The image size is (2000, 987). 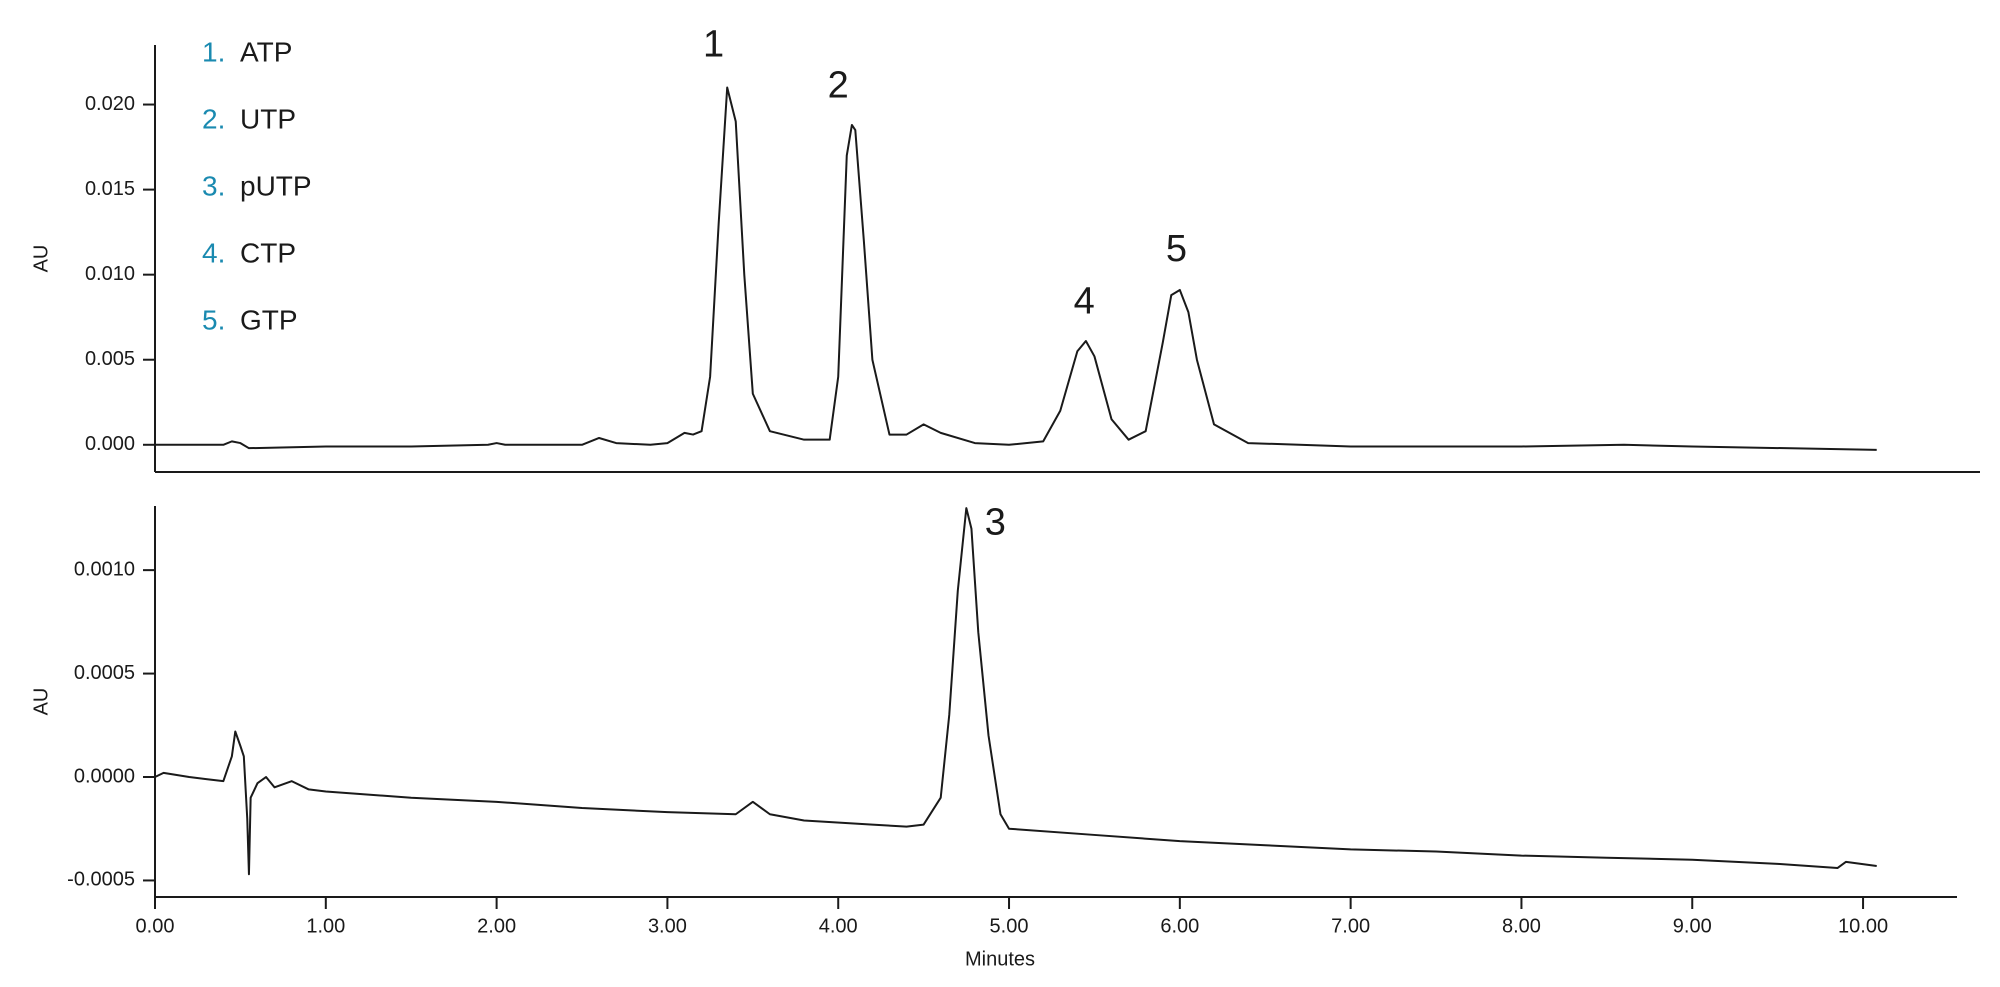 What do you see at coordinates (104, 776) in the screenshot?
I see `y-tick-label: 0.0000` at bounding box center [104, 776].